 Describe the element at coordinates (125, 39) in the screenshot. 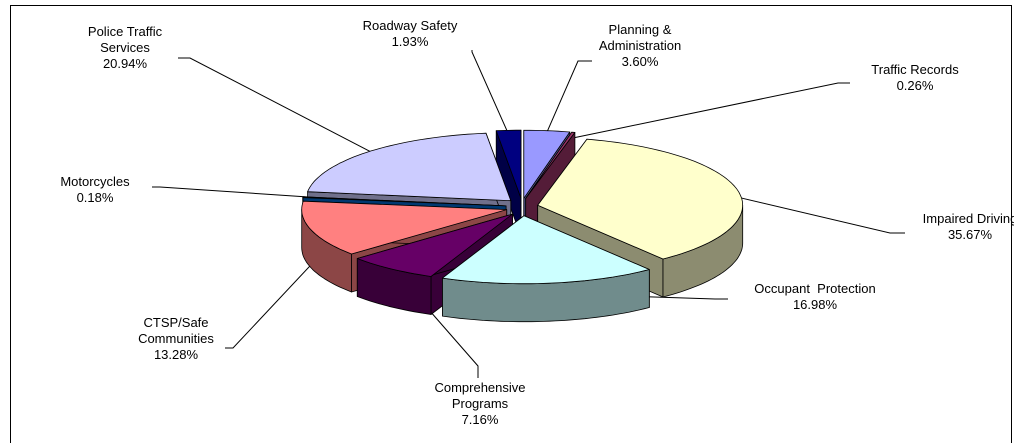

I see `category-label: Police Traffic Services` at that location.